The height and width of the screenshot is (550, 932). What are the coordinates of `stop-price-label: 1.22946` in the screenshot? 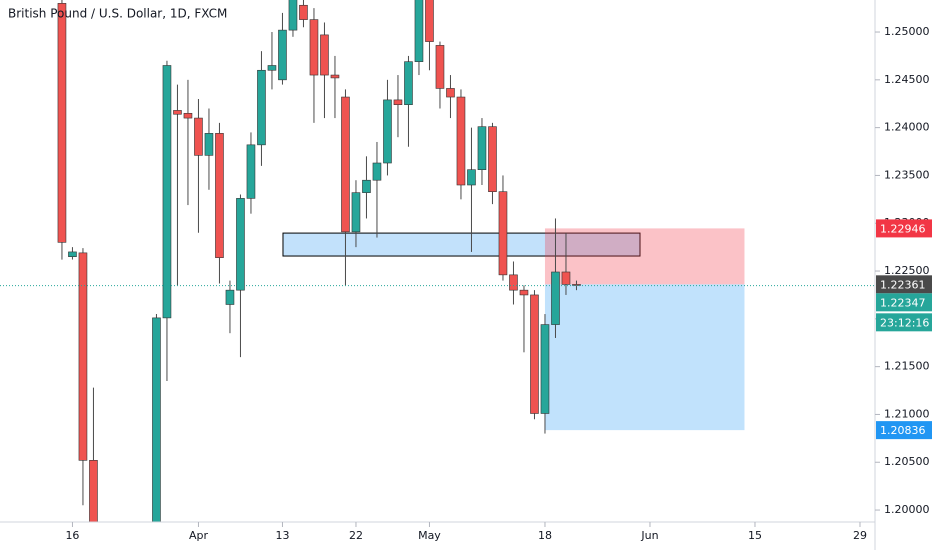 It's located at (903, 228).